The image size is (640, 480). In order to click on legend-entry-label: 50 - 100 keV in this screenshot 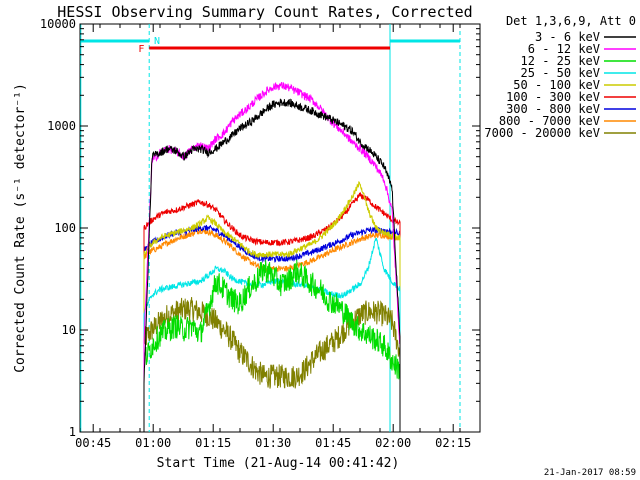, I will do `click(556, 85)`.